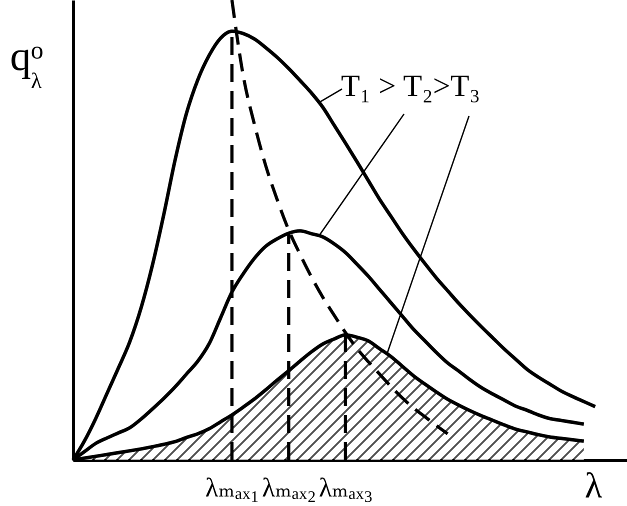 The width and height of the screenshot is (627, 506). I want to click on x-axis-title: λ, so click(593, 486).